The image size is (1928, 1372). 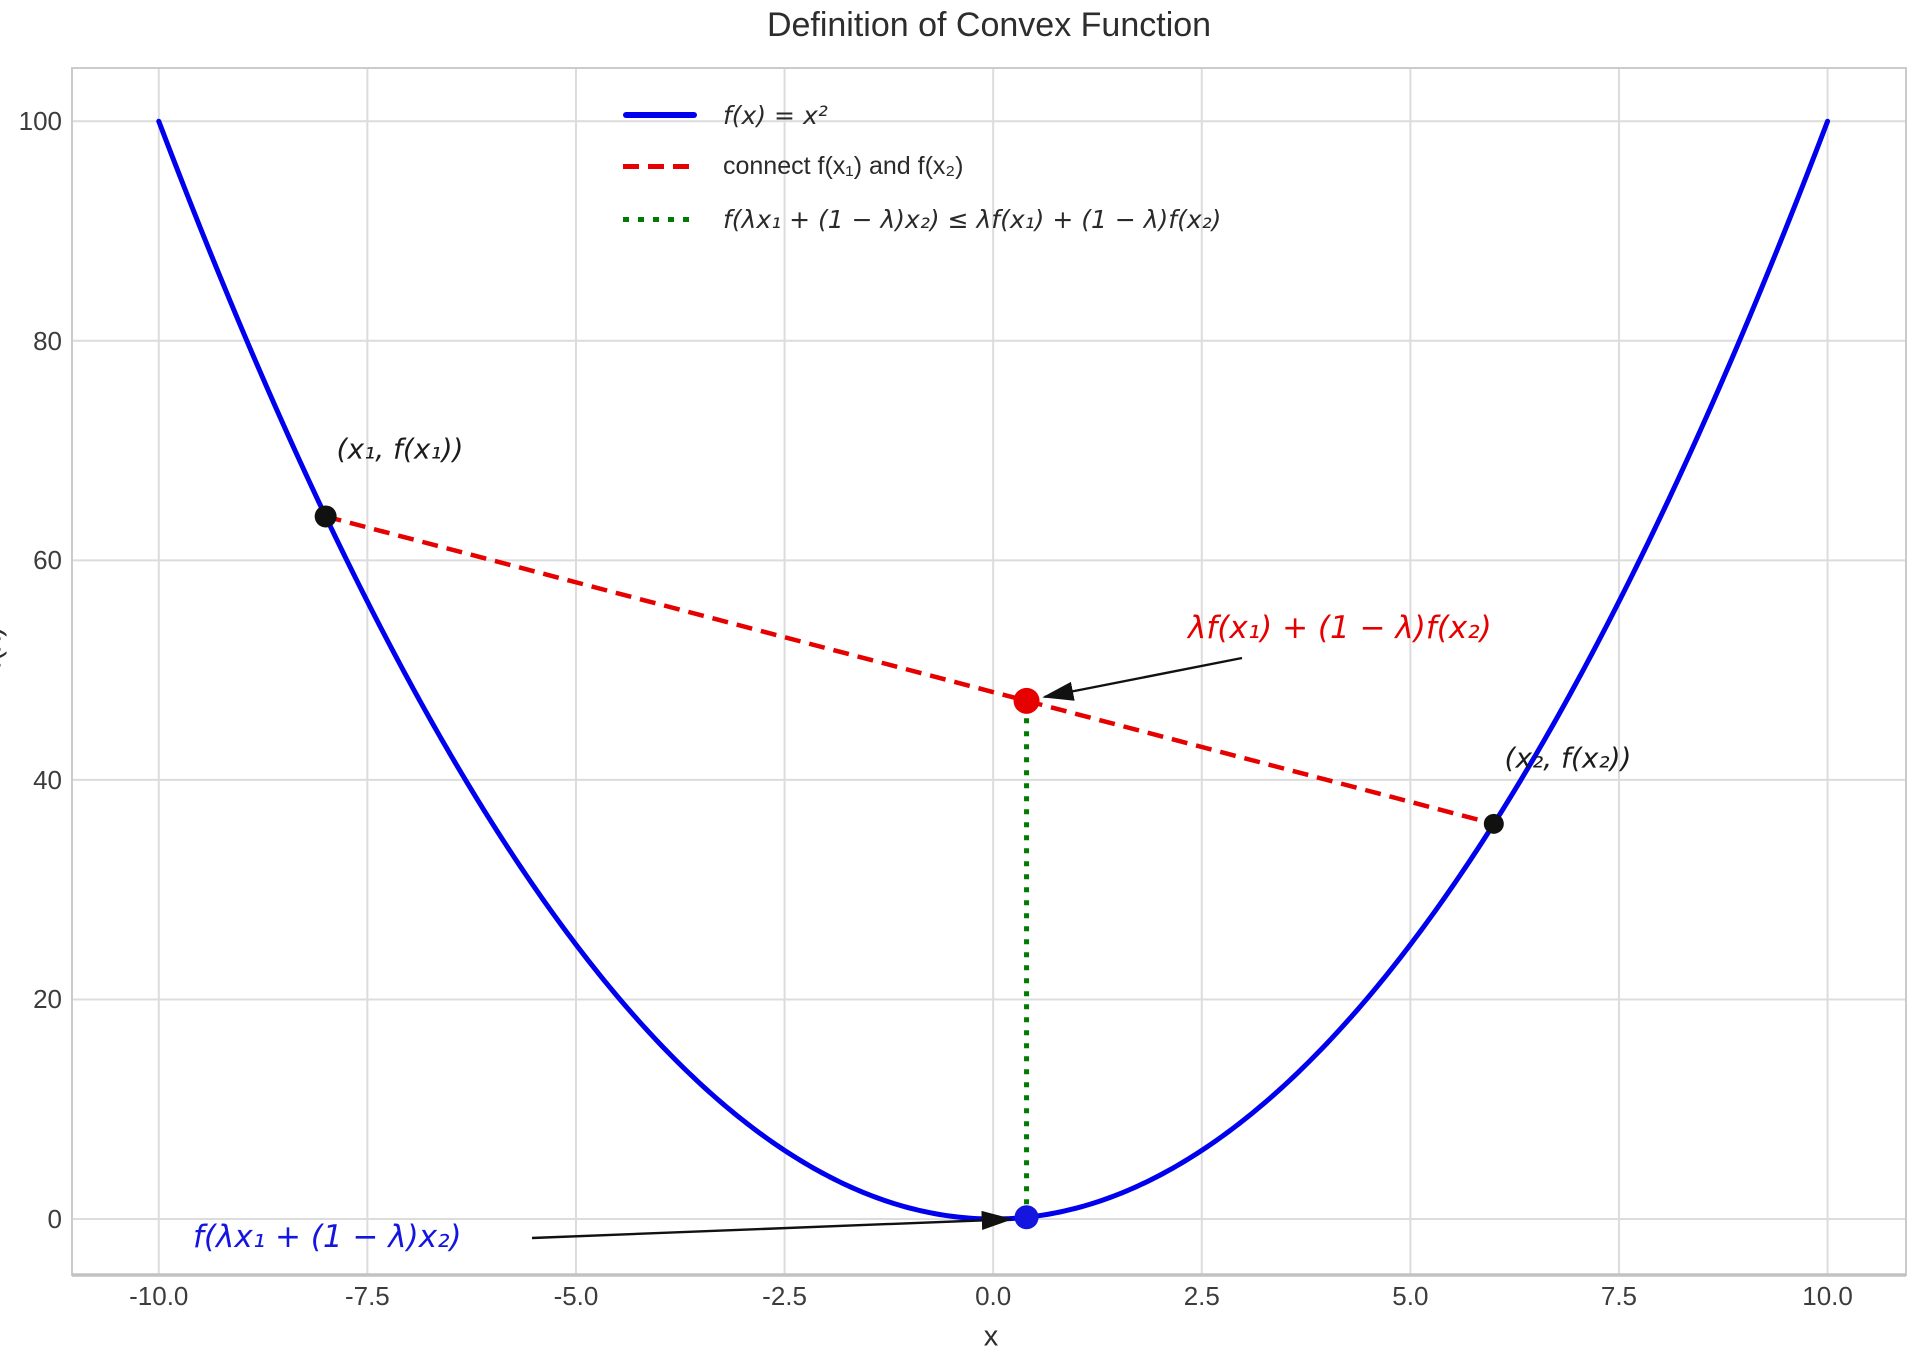 I want to click on x-tick-label: -5.0, so click(x=576, y=1296).